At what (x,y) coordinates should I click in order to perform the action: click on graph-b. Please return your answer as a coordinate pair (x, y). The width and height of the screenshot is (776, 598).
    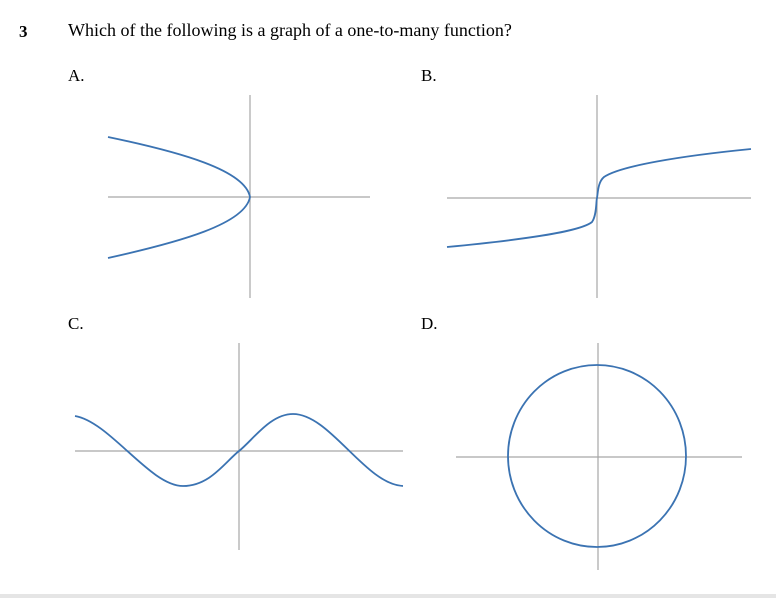
    Looking at the image, I should click on (599, 196).